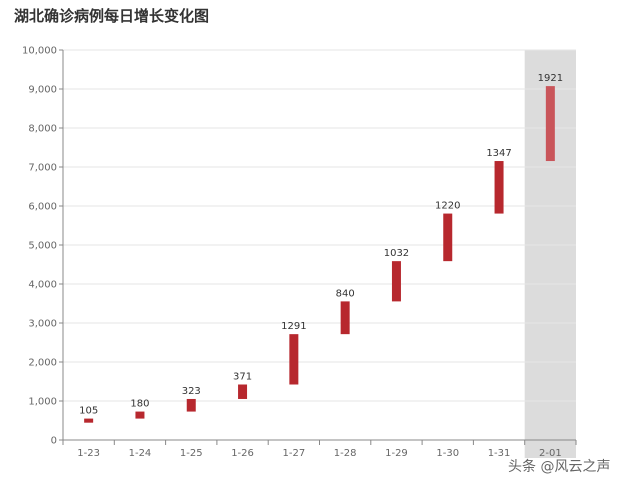 The width and height of the screenshot is (640, 489). I want to click on data-label-1-30: 1220, so click(447, 206).